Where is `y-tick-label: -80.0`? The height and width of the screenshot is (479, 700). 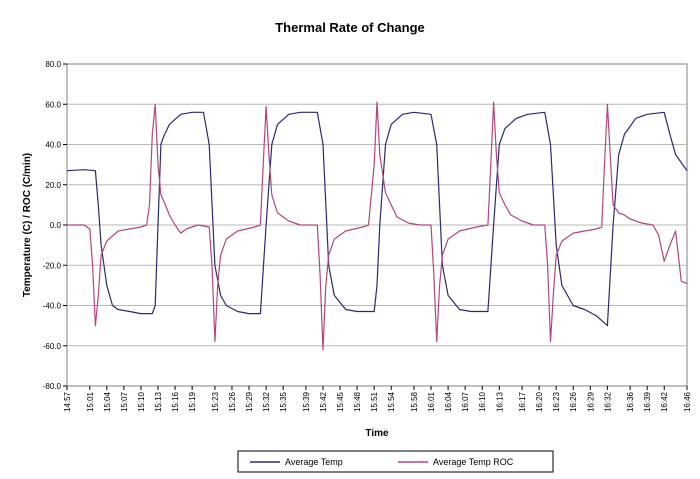
y-tick-label: -80.0 is located at coordinates (52, 386).